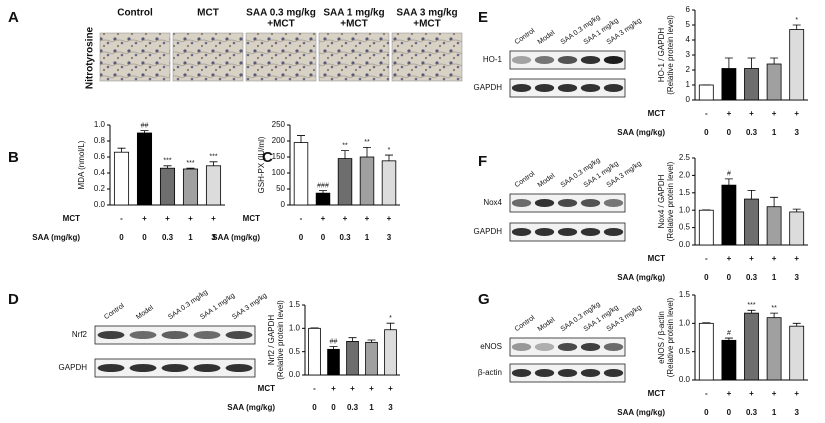  I want to click on treatment-value: 3, so click(796, 132).